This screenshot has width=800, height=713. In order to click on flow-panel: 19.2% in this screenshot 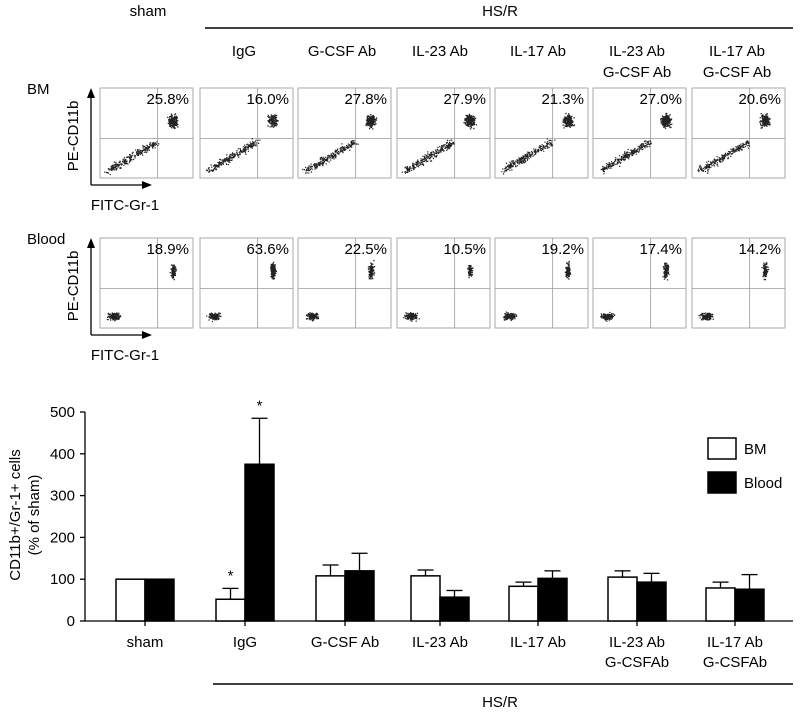, I will do `click(541, 283)`.